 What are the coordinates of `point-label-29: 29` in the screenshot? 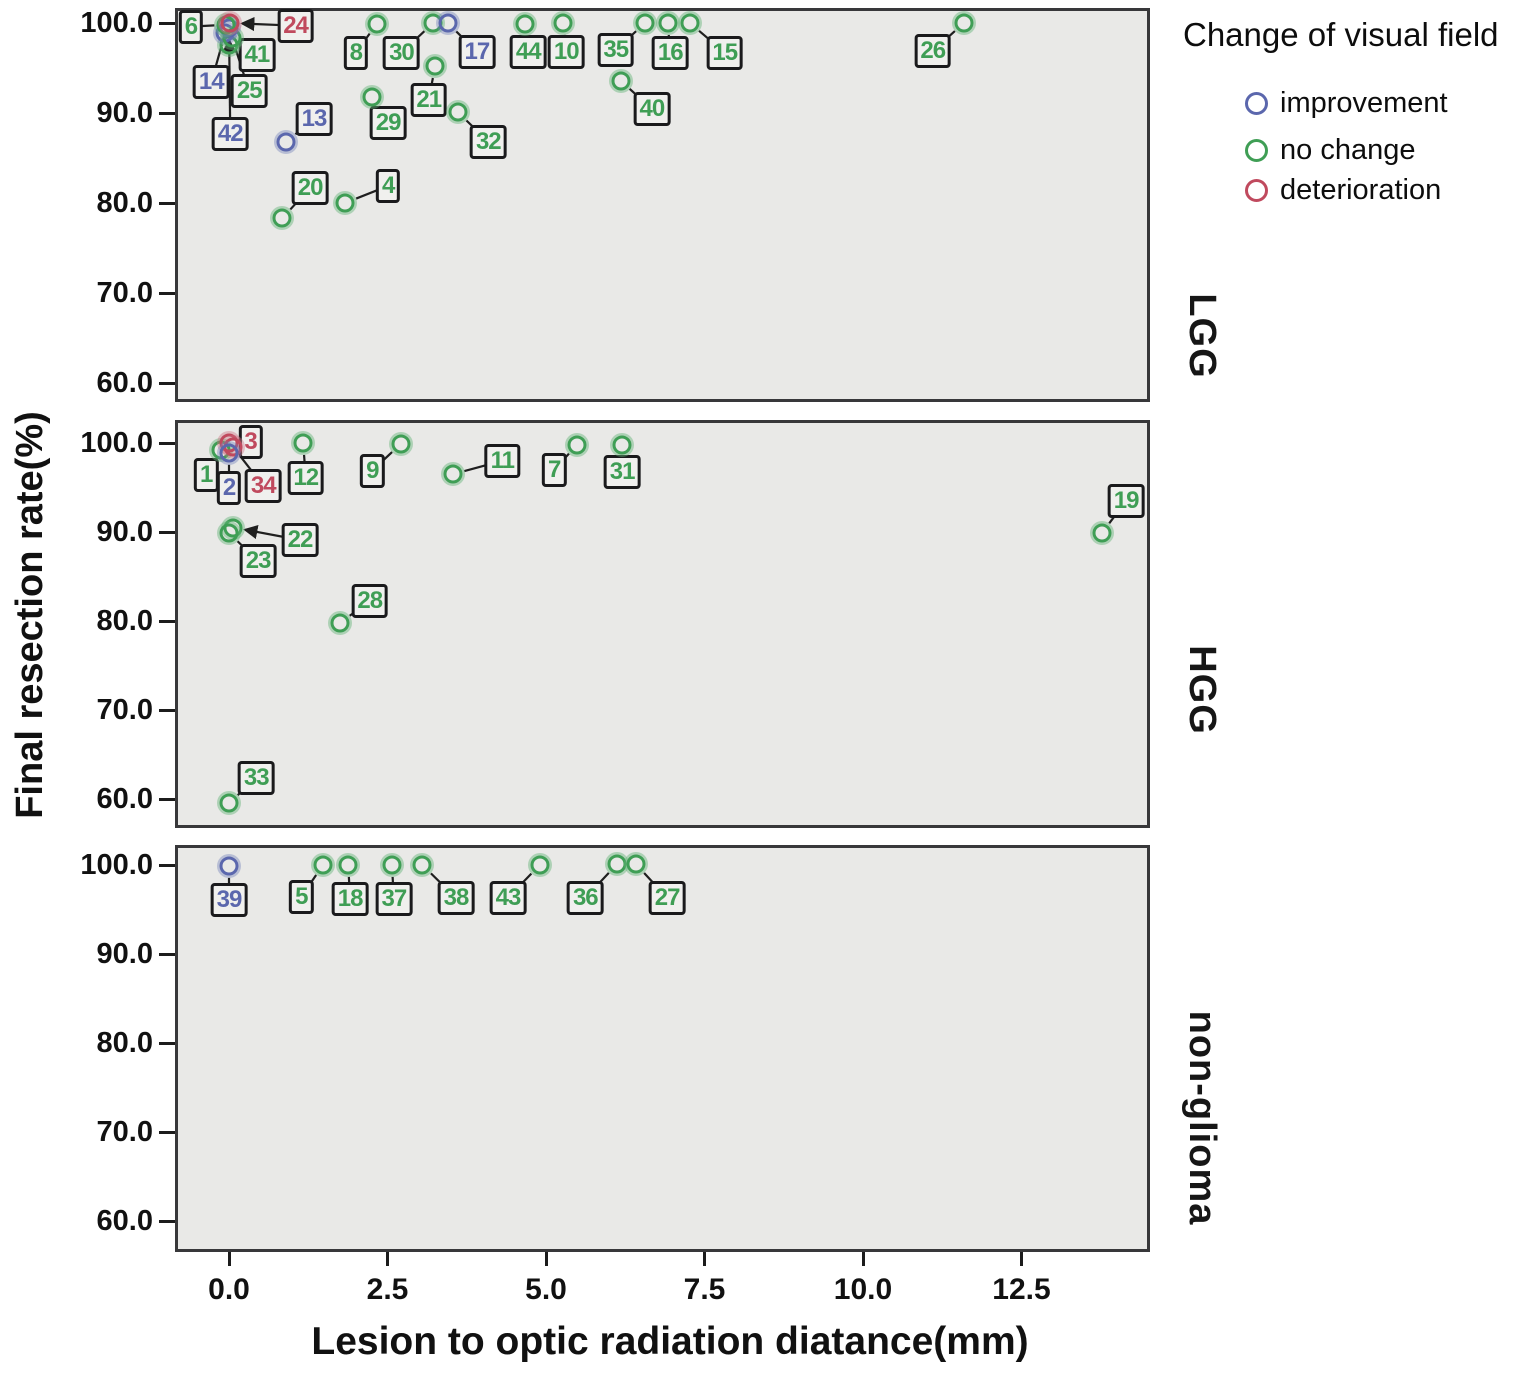 It's located at (388, 122).